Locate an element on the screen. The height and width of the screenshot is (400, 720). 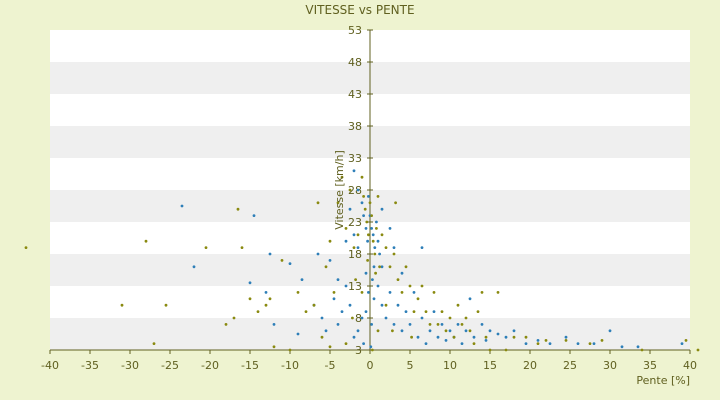
x-tick-label: 0 is located at coordinates (370, 365).